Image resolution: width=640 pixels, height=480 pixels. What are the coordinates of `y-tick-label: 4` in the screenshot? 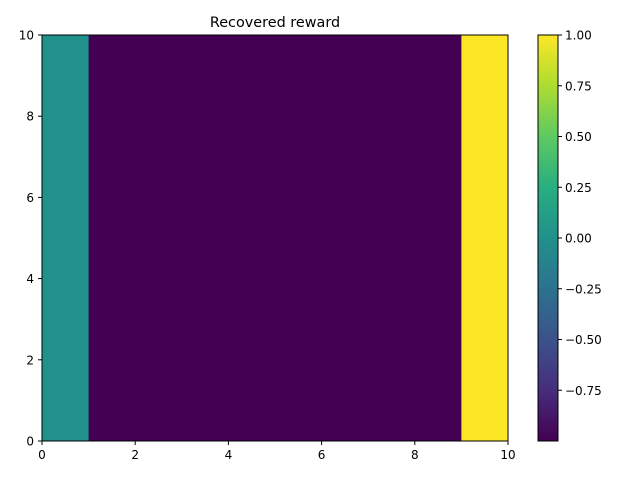 It's located at (30, 279).